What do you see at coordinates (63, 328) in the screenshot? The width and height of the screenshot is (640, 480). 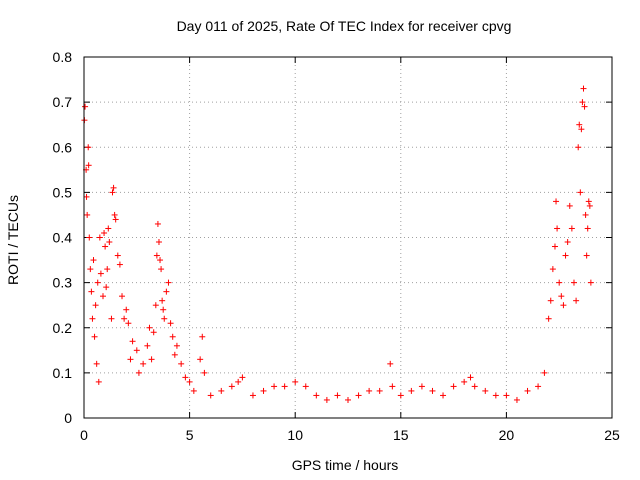 I see `y-tick-label: 0.2` at bounding box center [63, 328].